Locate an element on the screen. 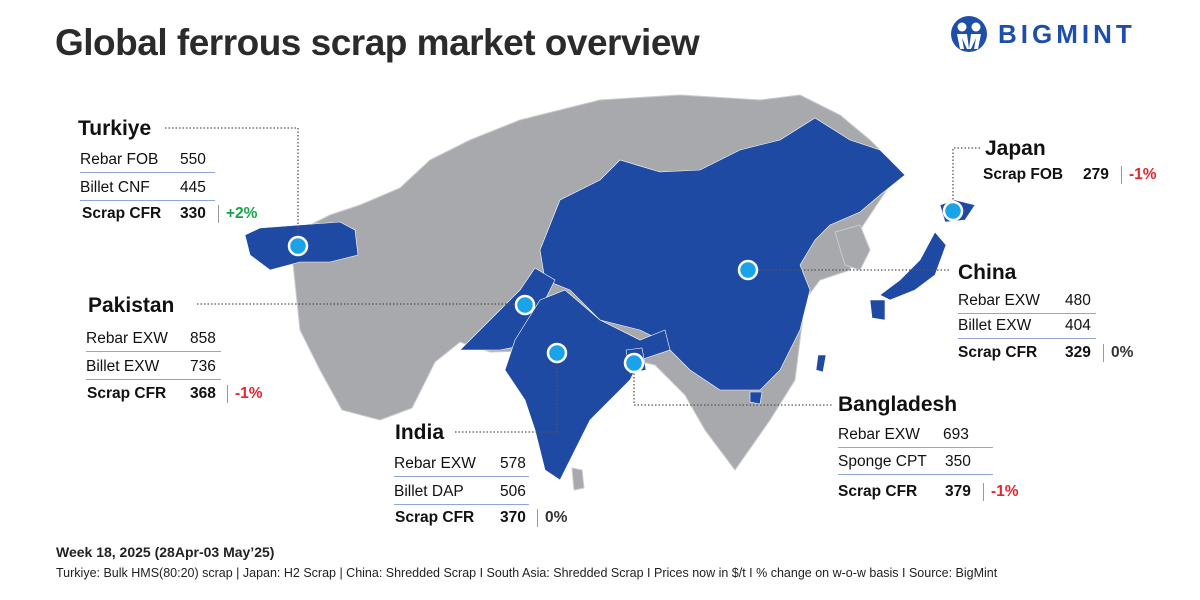 This screenshot has height=600, width=1200. logo-text: BIGMINT is located at coordinates (1067, 33).